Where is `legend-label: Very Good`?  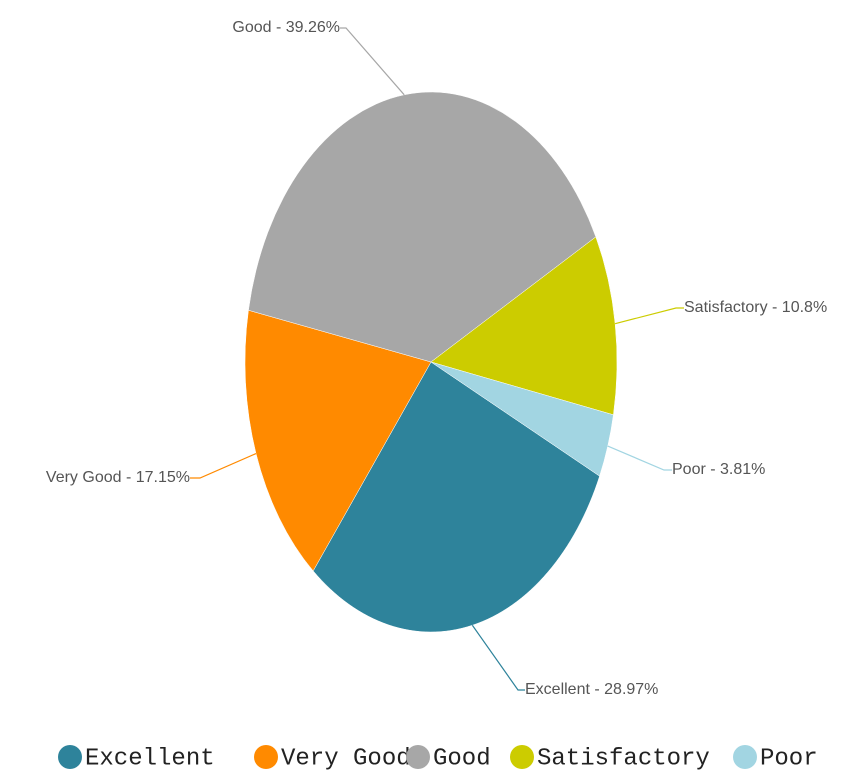
legend-label: Very Good is located at coordinates (346, 758).